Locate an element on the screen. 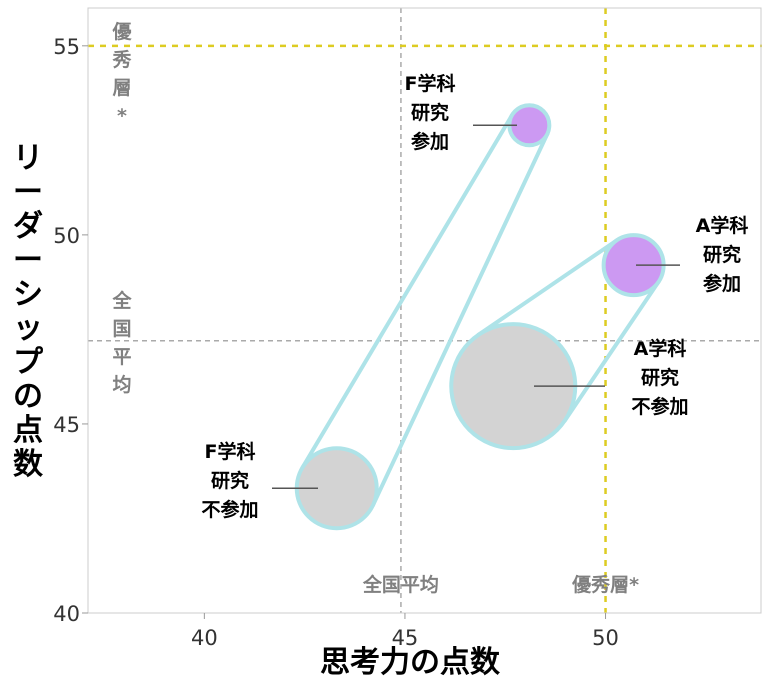 This screenshot has height=678, width=762. x-tick-label-0: 40 is located at coordinates (204, 638).